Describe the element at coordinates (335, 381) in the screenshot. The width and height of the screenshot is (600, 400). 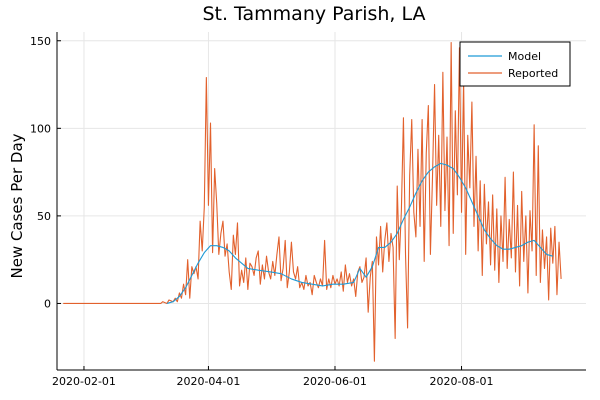
I see `x-tick-label: 2020-06-01` at that location.